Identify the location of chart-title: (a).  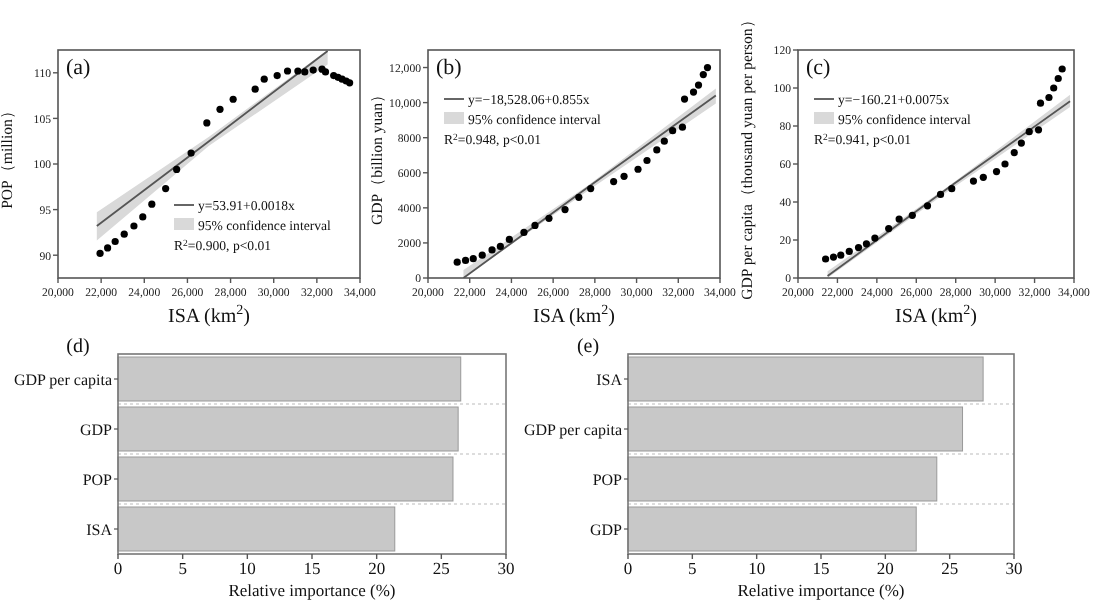
(79, 68).